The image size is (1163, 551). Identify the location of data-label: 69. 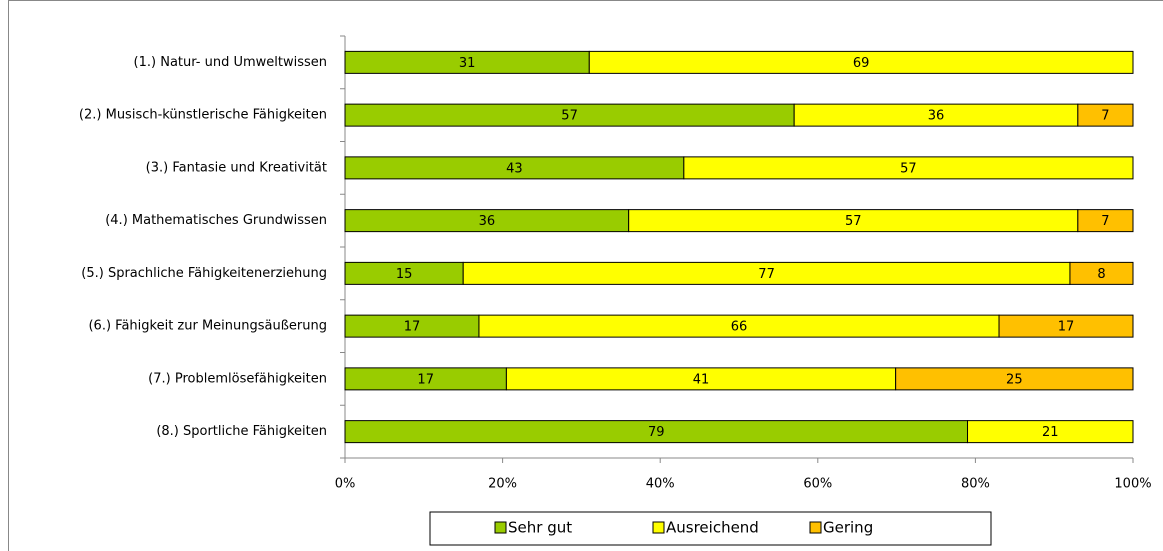
(861, 63).